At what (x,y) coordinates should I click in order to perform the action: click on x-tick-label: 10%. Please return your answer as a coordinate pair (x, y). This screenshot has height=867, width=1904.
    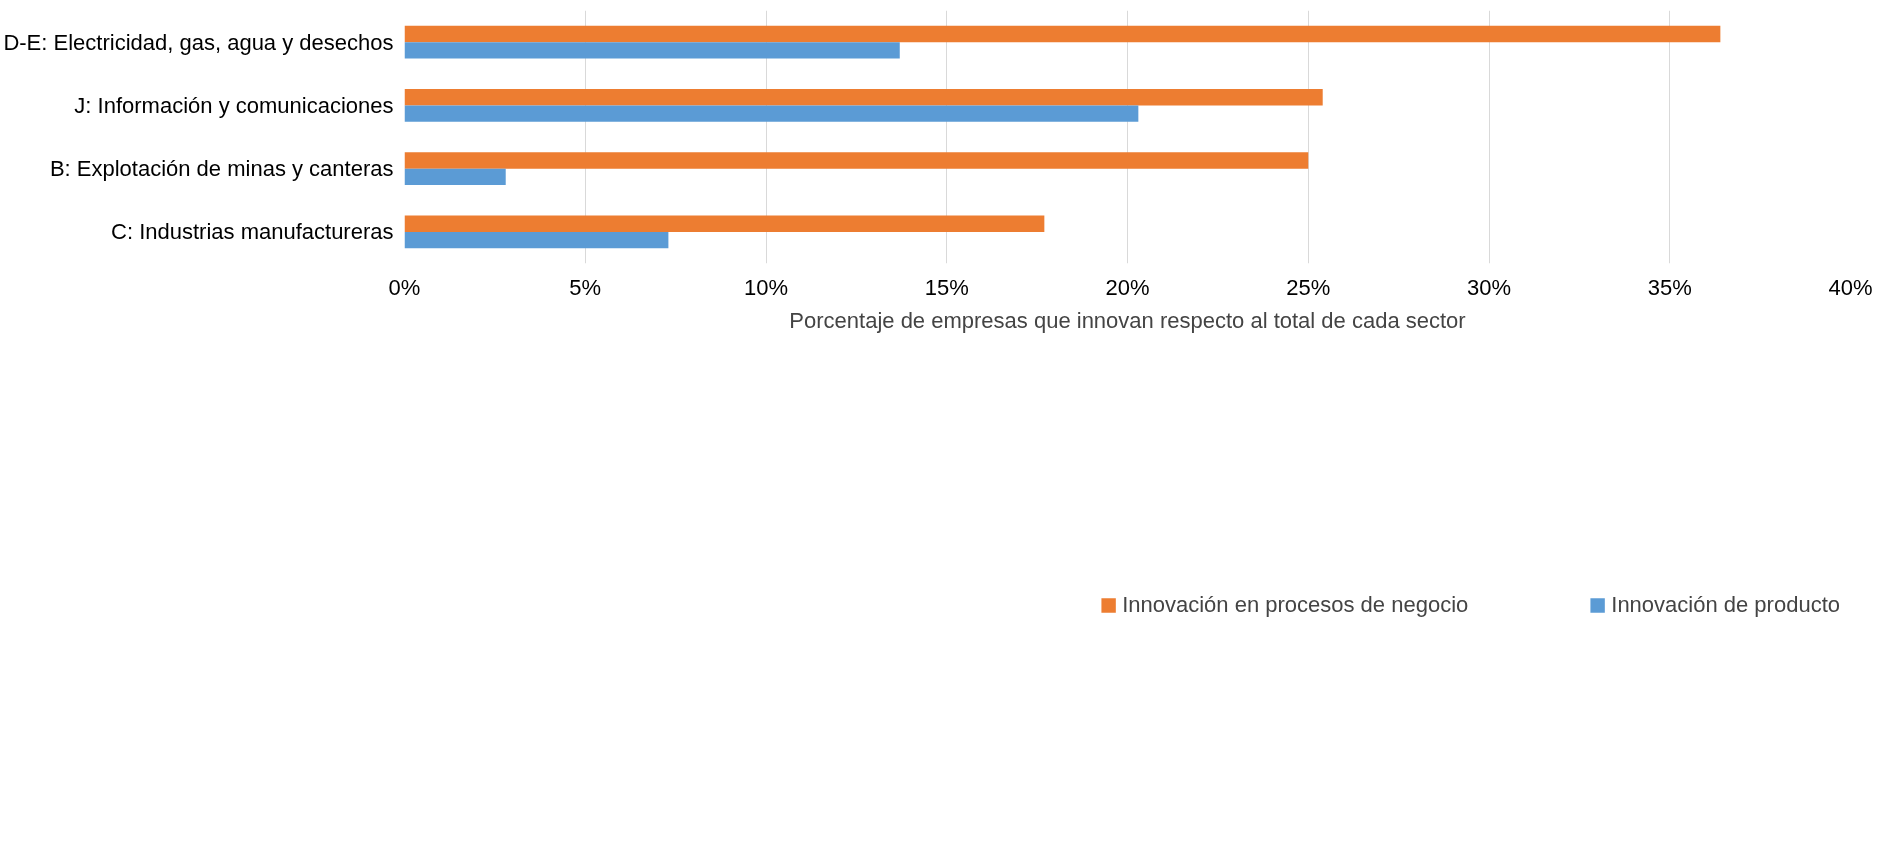
    Looking at the image, I should click on (766, 287).